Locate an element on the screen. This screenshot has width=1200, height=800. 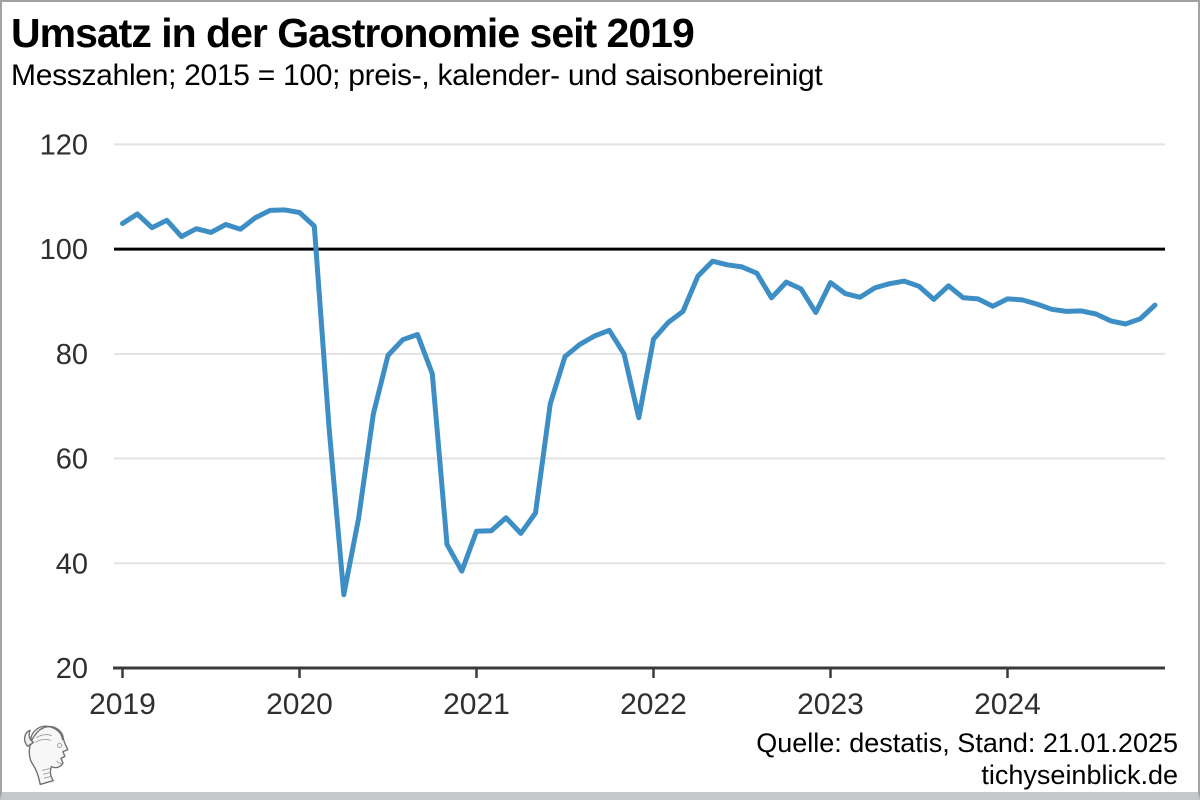
source-note: Quelle: destatis, Stand: 21.01.2025 is located at coordinates (967, 743).